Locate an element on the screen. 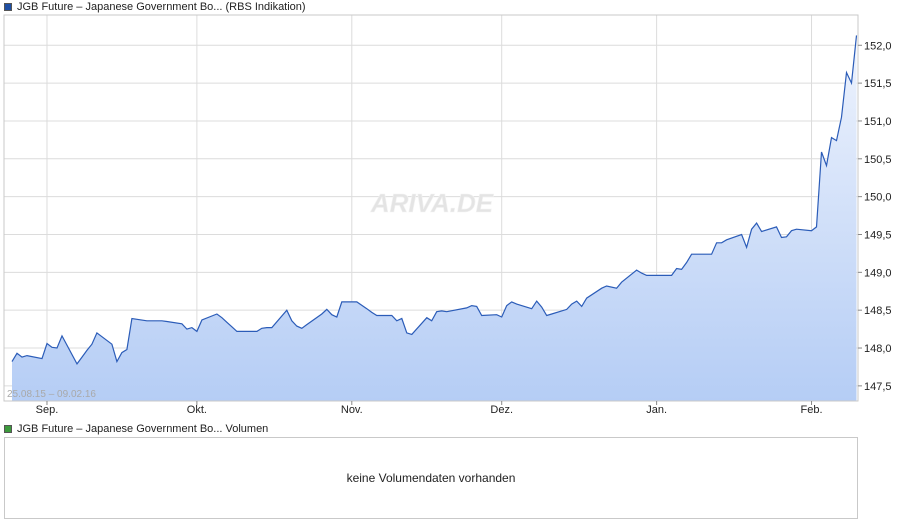 The width and height of the screenshot is (900, 526). y-tick-label: 152,0 is located at coordinates (878, 46).